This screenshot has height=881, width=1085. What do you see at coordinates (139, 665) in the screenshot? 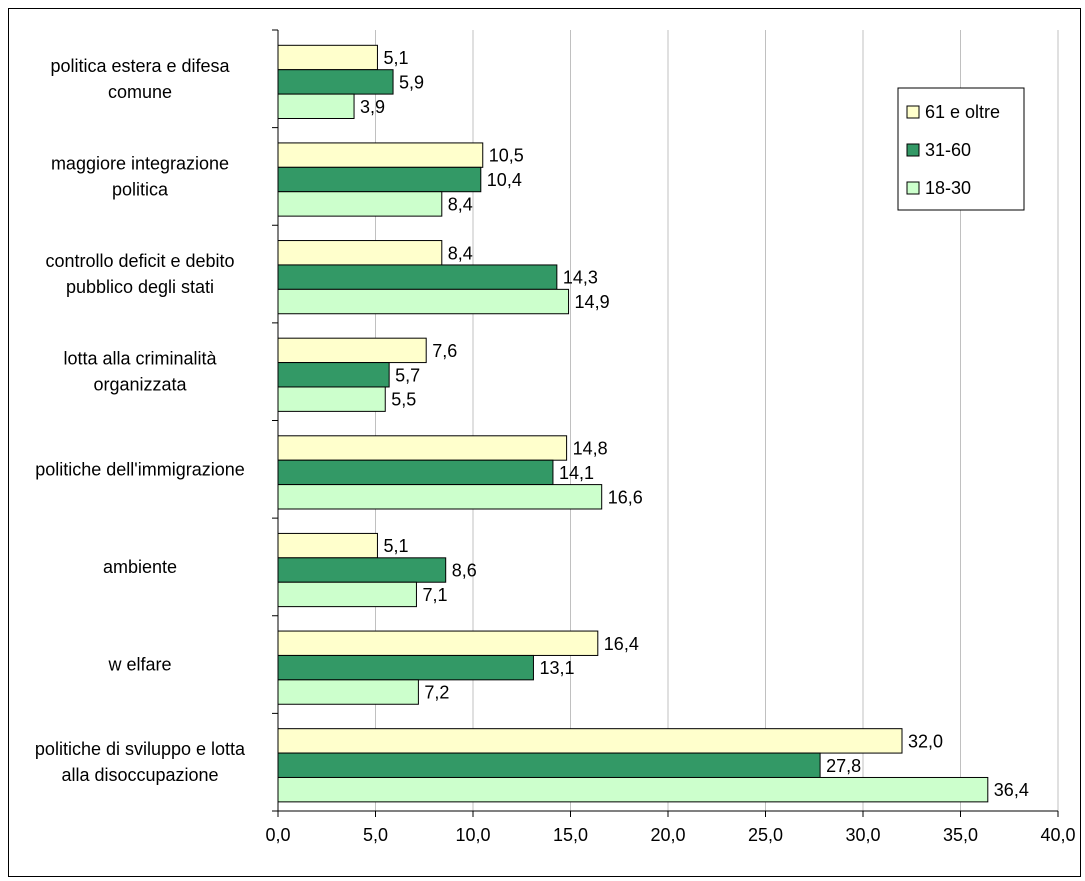
I see `category-label: w elfare` at bounding box center [139, 665].